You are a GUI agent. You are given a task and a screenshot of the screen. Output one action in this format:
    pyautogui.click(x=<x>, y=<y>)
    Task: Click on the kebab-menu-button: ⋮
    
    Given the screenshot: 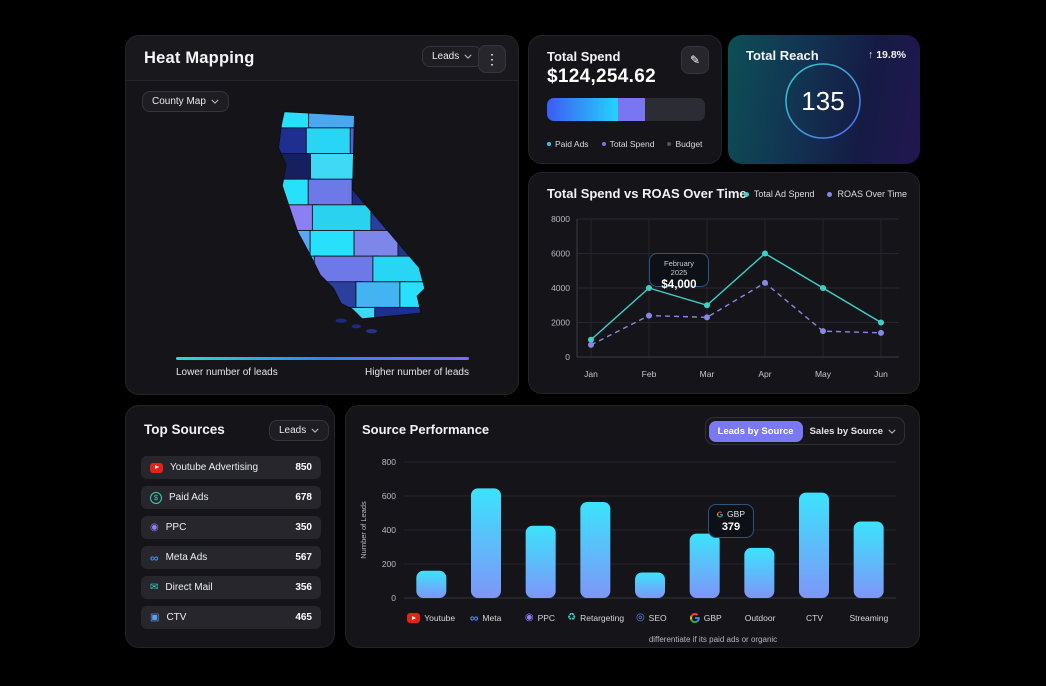 What is the action you would take?
    pyautogui.click(x=492, y=59)
    